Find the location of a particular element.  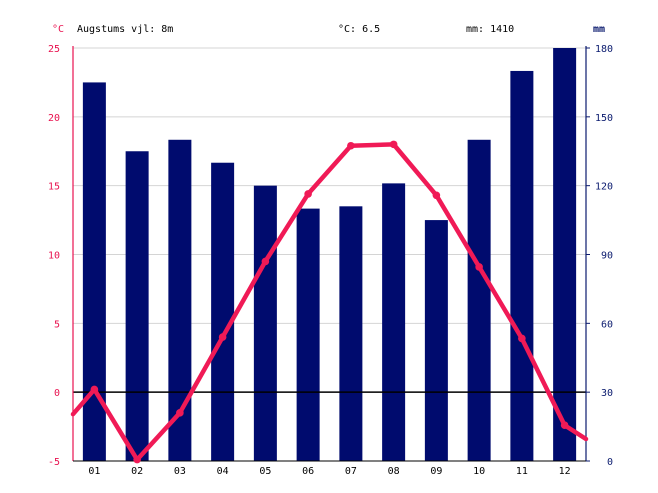

right-tick-label: 0 is located at coordinates (610, 462).